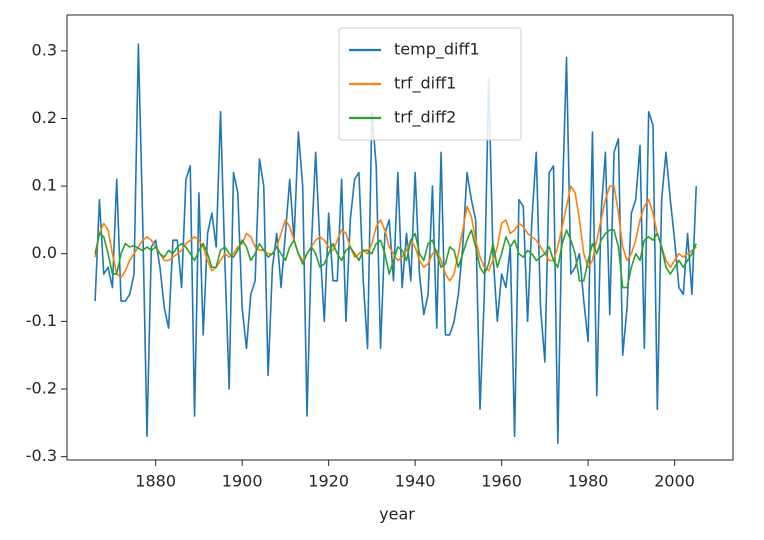 Image resolution: width=764 pixels, height=540 pixels. Describe the element at coordinates (155, 481) in the screenshot. I see `x-tick-label: 1880` at that location.